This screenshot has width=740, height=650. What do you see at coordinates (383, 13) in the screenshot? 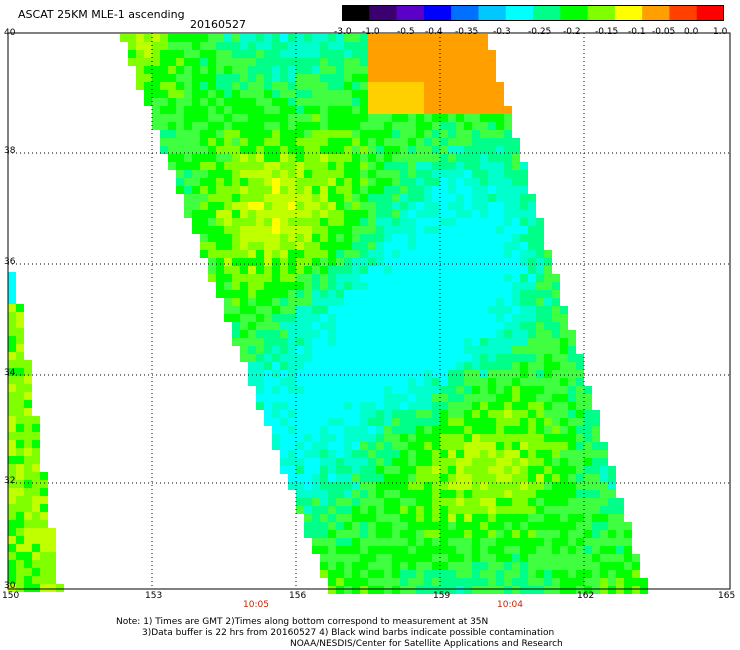
I see `colorbar-segment` at bounding box center [383, 13].